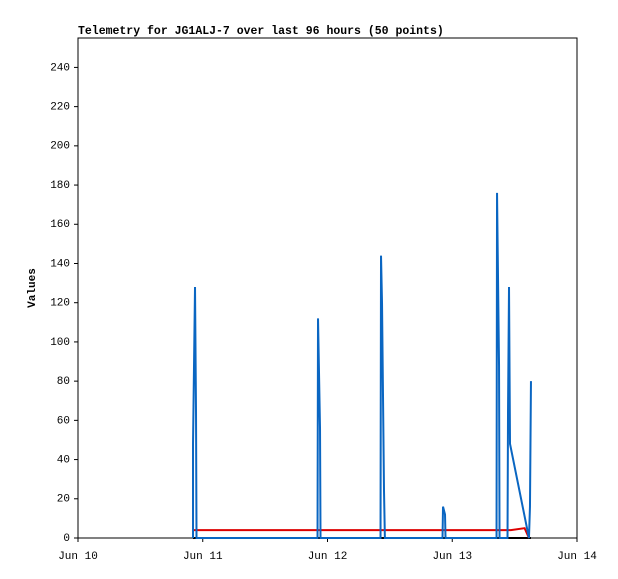 The width and height of the screenshot is (618, 579). Describe the element at coordinates (60, 68) in the screenshot. I see `y-tick-label: 240` at that location.